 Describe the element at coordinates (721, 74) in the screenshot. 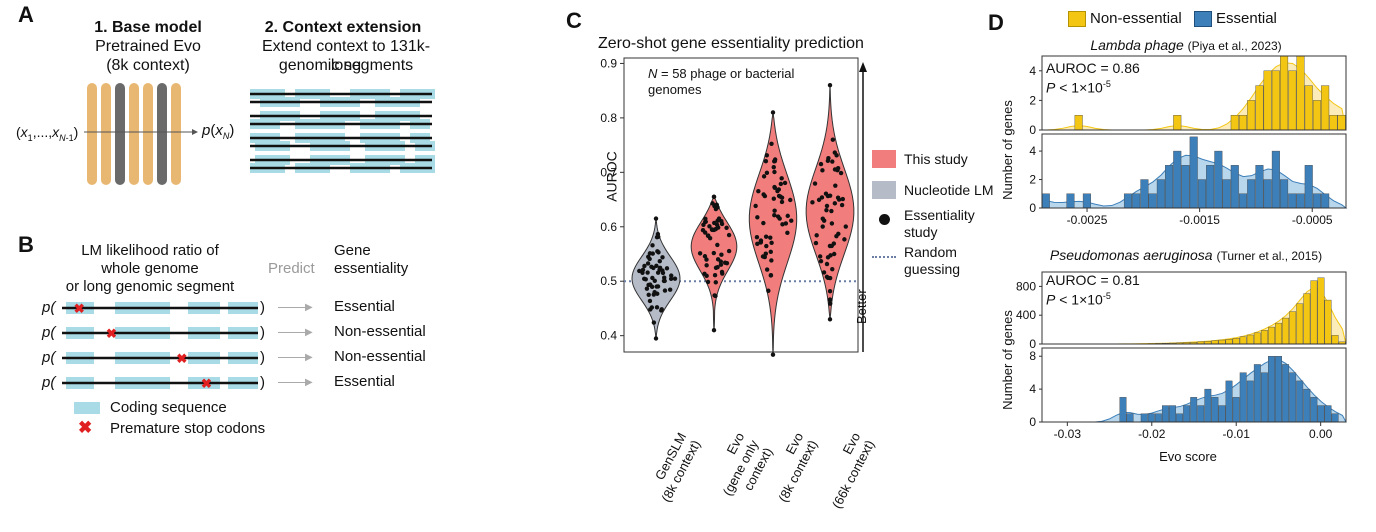

I see `chart-c-annotation-line1: N = 58 phage or bacterial` at that location.